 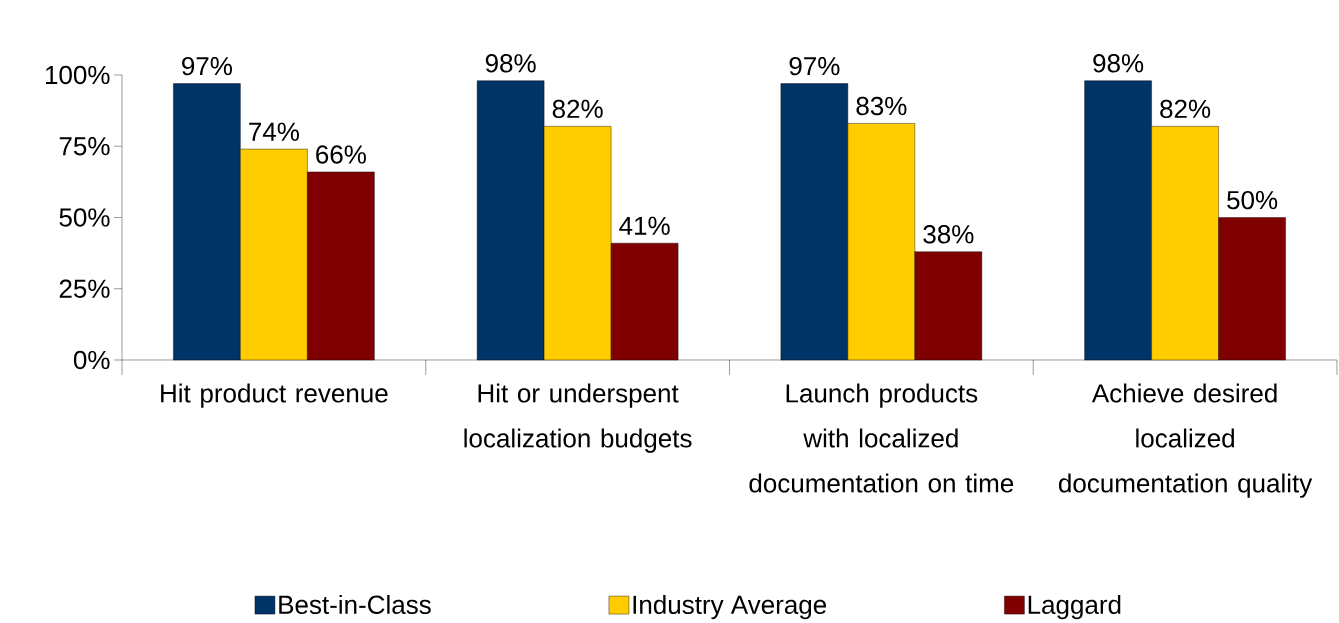 I want to click on y-tick-label: 75%, so click(x=84, y=146).